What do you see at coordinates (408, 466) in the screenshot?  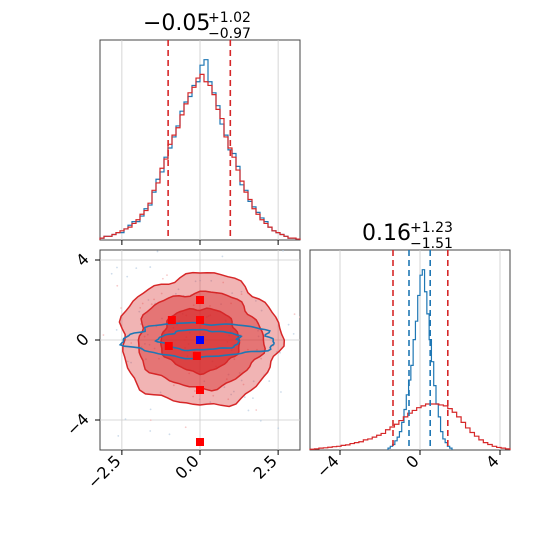 I see `histogram-y-ticks: −4 0 4` at bounding box center [408, 466].